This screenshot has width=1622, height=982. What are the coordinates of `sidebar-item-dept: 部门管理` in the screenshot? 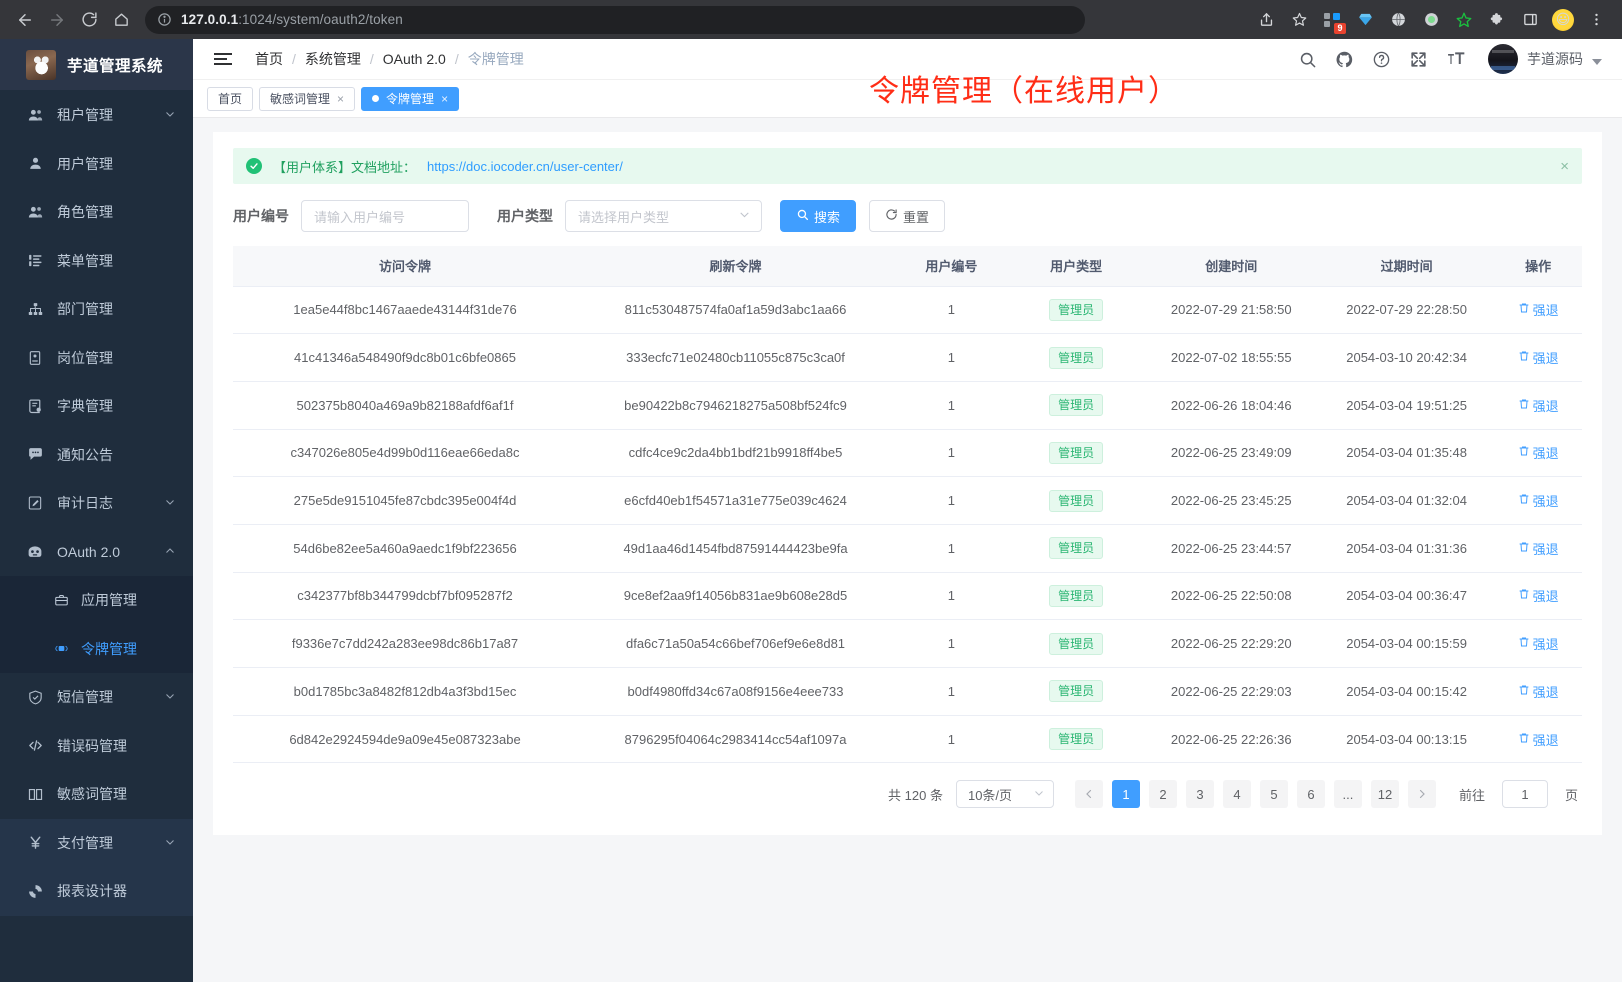 It's located at (96, 309).